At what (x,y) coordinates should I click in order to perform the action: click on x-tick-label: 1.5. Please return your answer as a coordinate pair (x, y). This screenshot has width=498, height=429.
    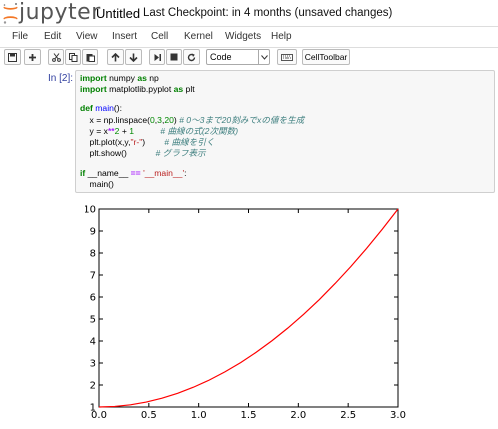
    Looking at the image, I should click on (249, 415).